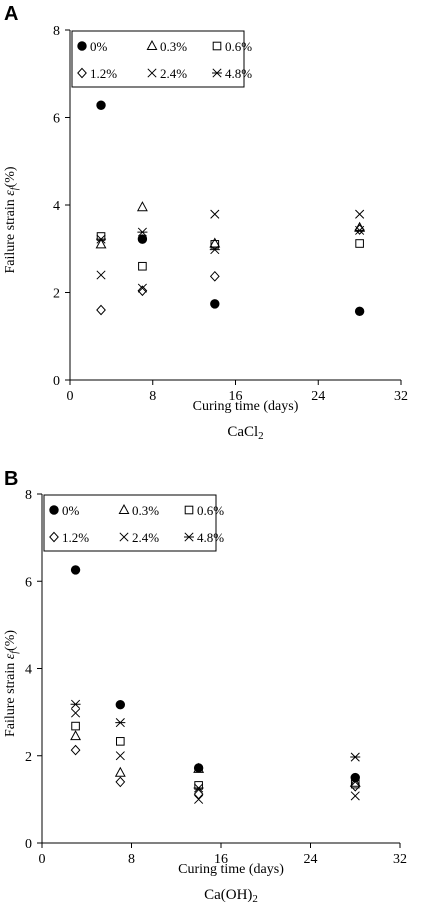  What do you see at coordinates (130, 523) in the screenshot?
I see `legend-box` at bounding box center [130, 523].